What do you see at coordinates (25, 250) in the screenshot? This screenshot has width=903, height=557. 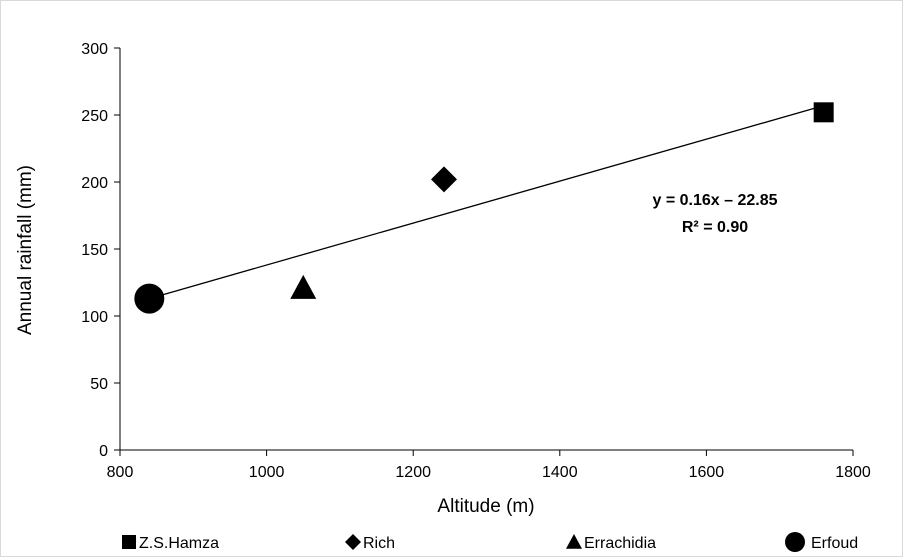 I see `y-axis-title: Annual rainfall (mm)` at bounding box center [25, 250].